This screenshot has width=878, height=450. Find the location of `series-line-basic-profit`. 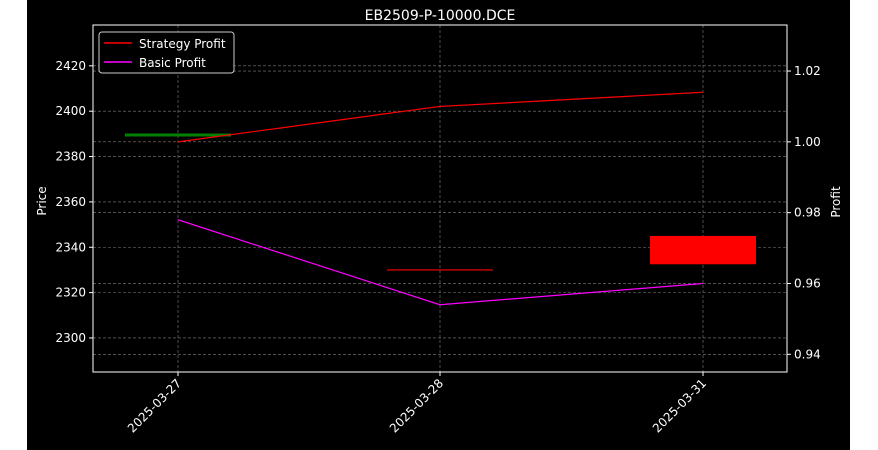

series-line-basic-profit is located at coordinates (440, 262).